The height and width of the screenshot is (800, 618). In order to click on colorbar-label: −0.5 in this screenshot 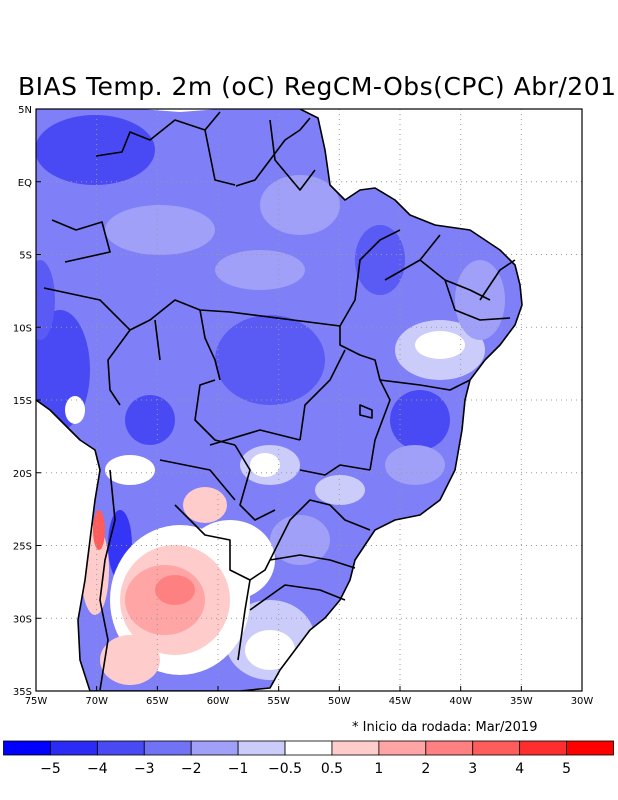, I will do `click(285, 769)`.